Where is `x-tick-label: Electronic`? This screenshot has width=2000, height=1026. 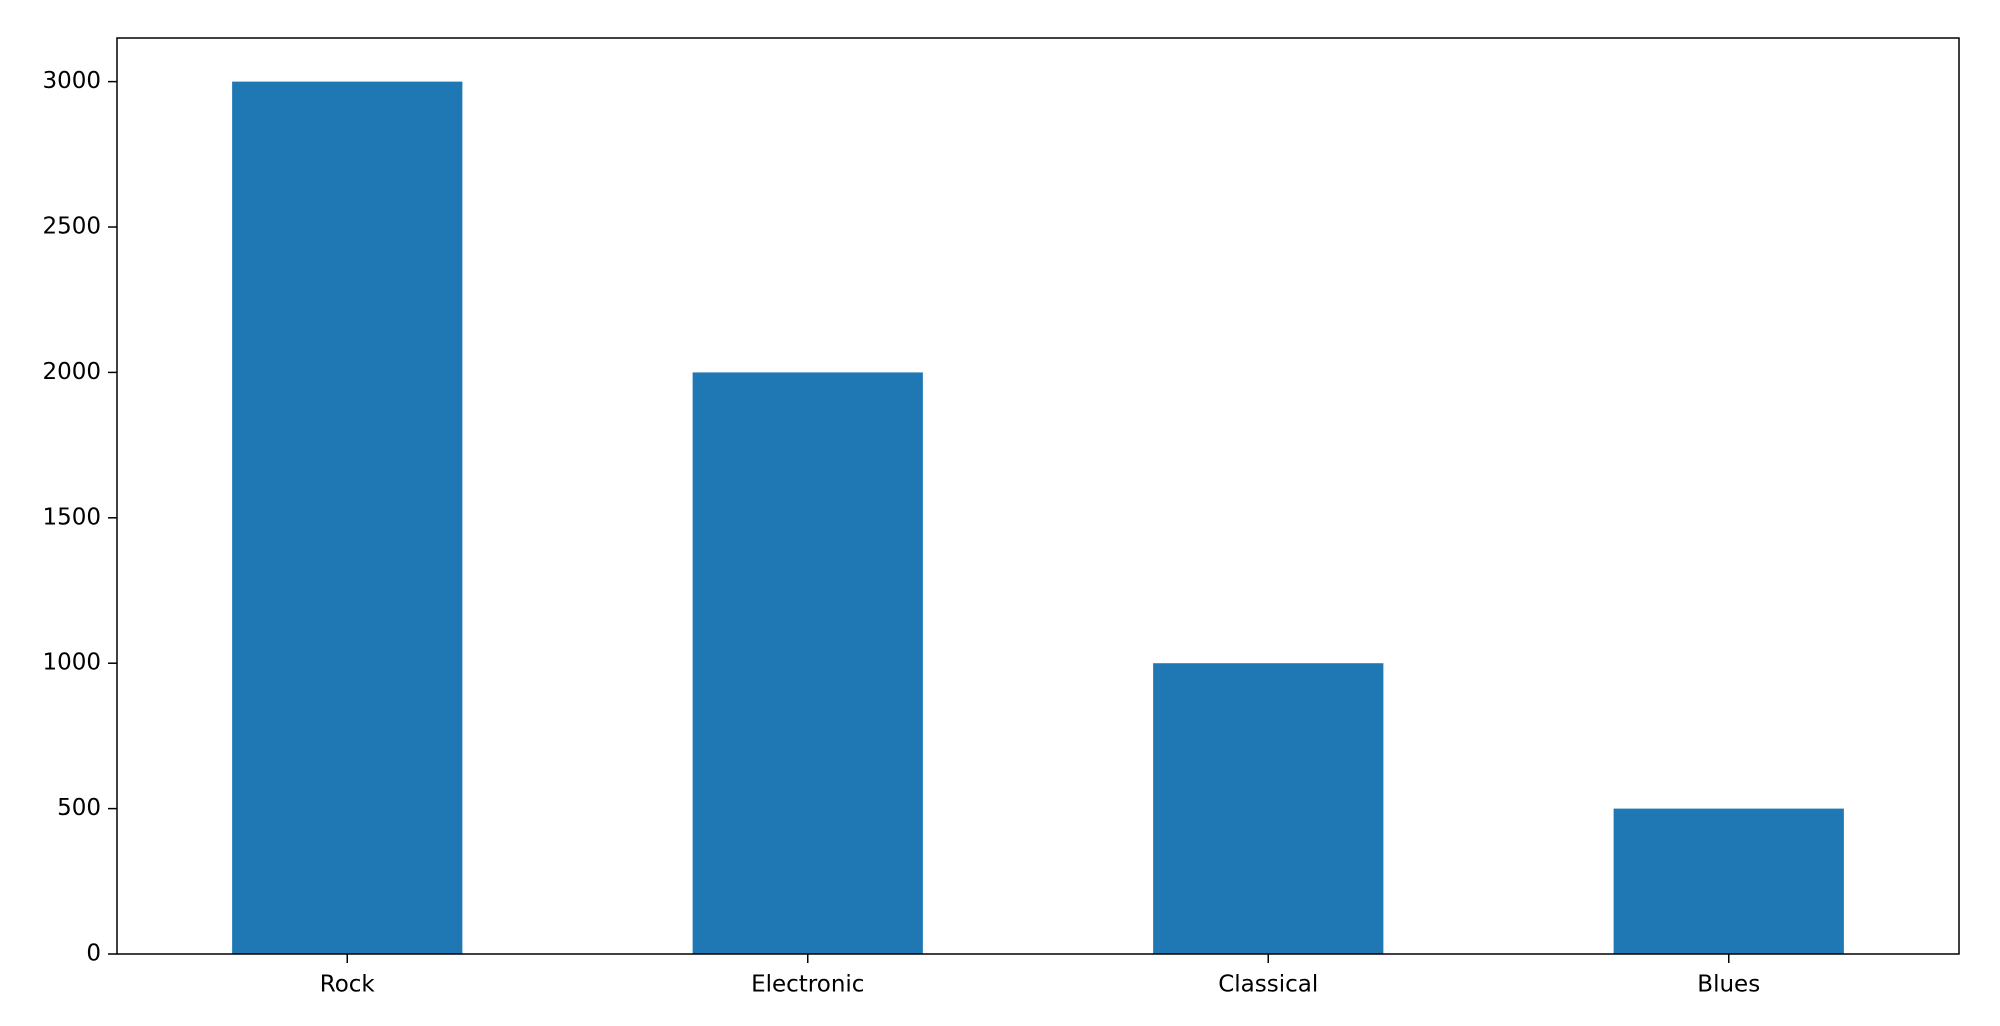 x-tick-label: Electronic is located at coordinates (807, 985).